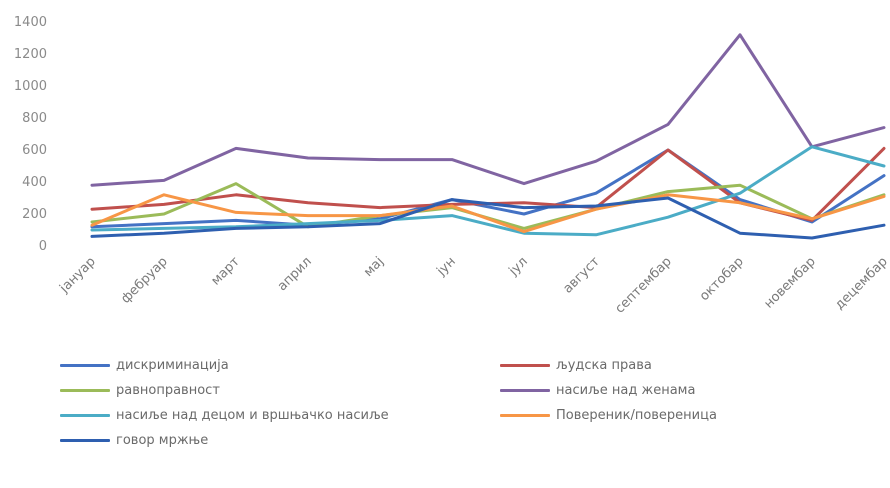 The height and width of the screenshot is (488, 890). Describe the element at coordinates (374, 267) in the screenshot. I see `x-tick-label: мај` at that location.